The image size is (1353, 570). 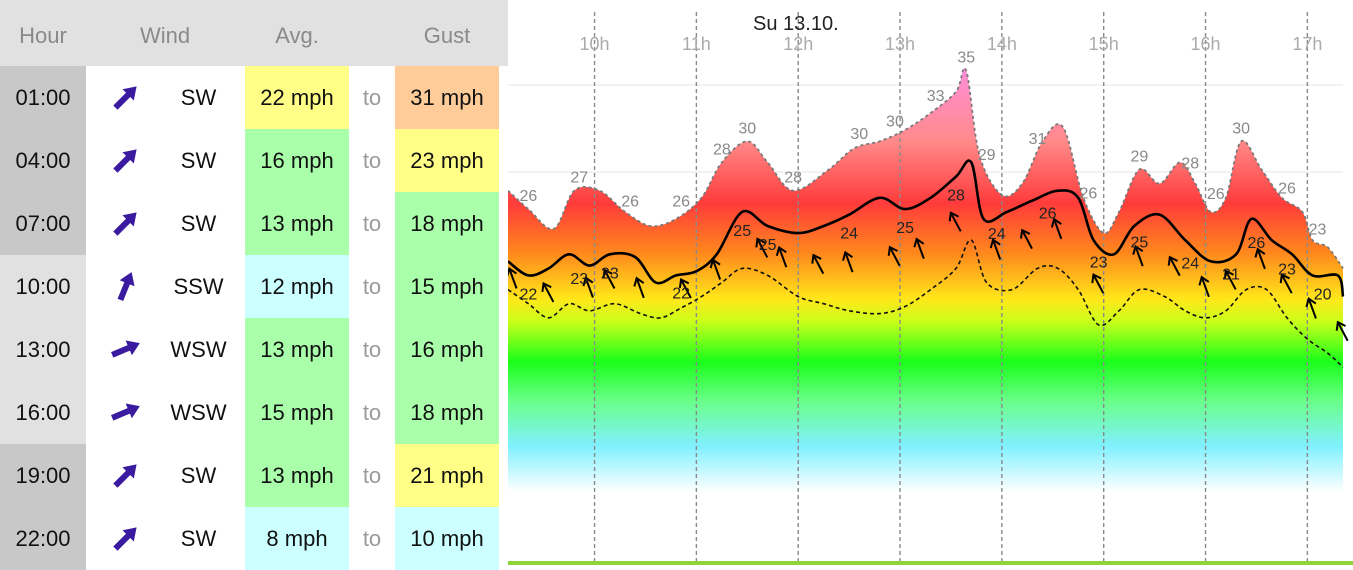 What do you see at coordinates (1139, 157) in the screenshot?
I see `gust-value-label: 29` at bounding box center [1139, 157].